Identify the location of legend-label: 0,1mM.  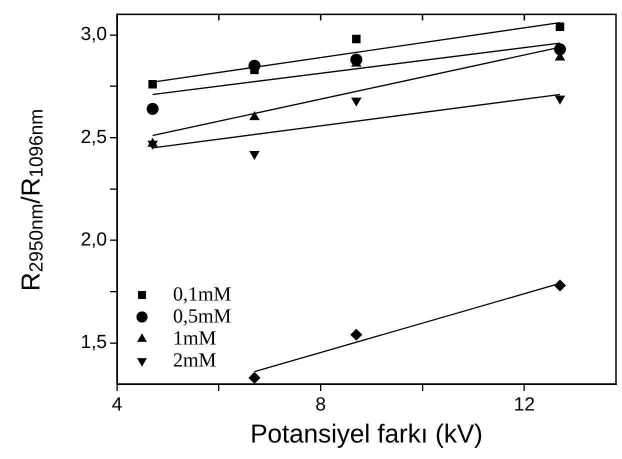
(202, 294).